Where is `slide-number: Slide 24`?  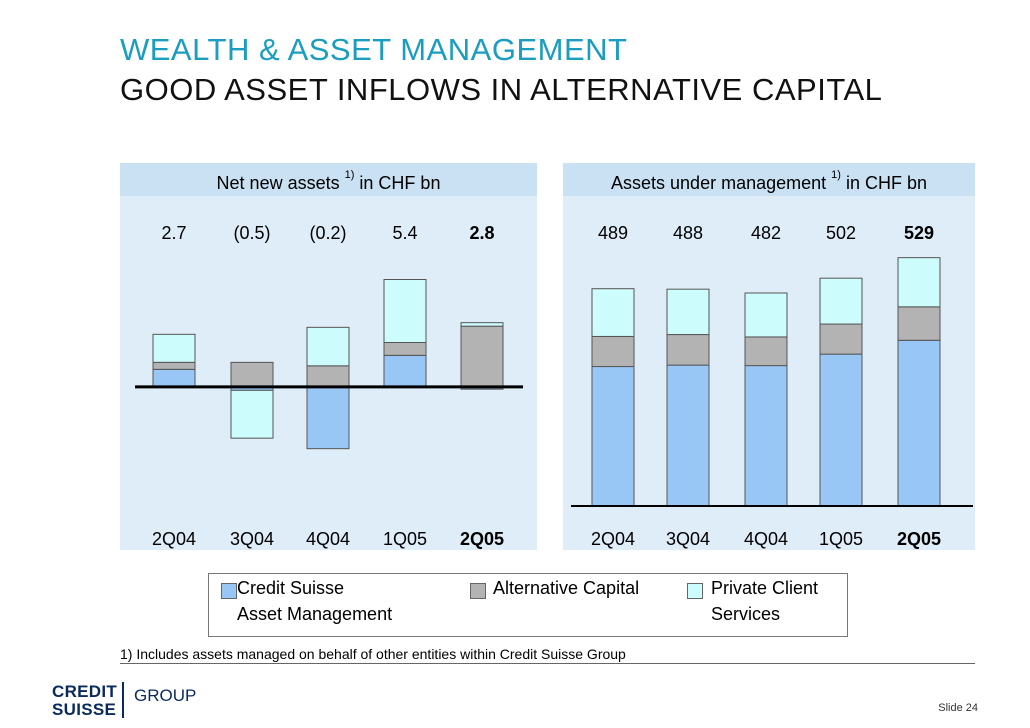
slide-number: Slide 24 is located at coordinates (958, 708).